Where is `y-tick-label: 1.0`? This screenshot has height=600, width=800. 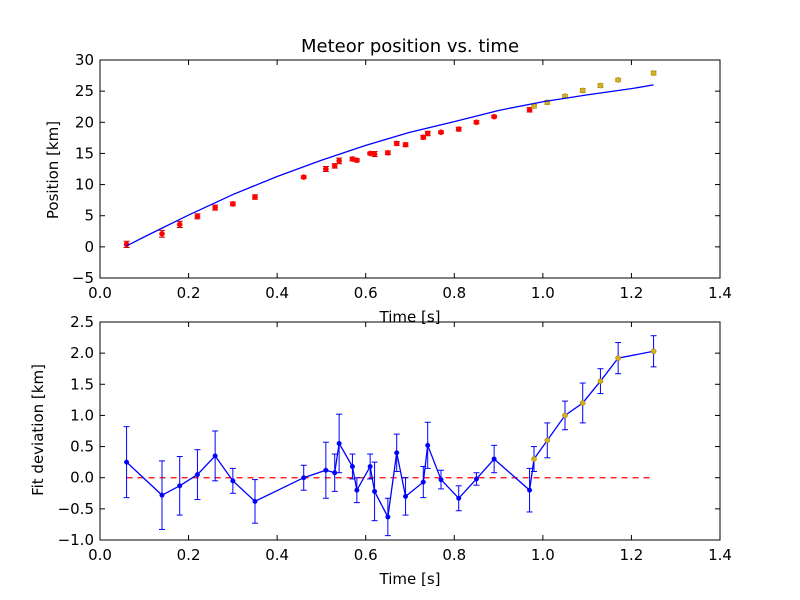 y-tick-label: 1.0 is located at coordinates (82, 415).